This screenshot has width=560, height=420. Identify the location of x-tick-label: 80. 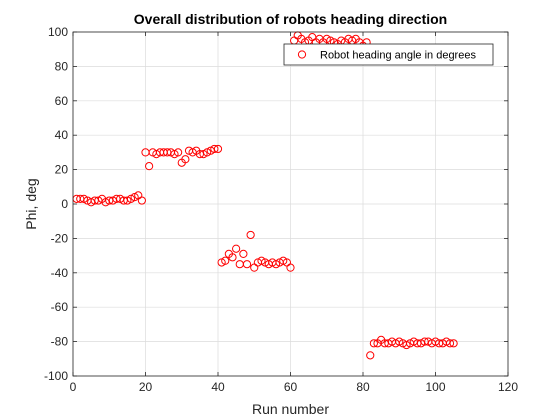
(363, 387).